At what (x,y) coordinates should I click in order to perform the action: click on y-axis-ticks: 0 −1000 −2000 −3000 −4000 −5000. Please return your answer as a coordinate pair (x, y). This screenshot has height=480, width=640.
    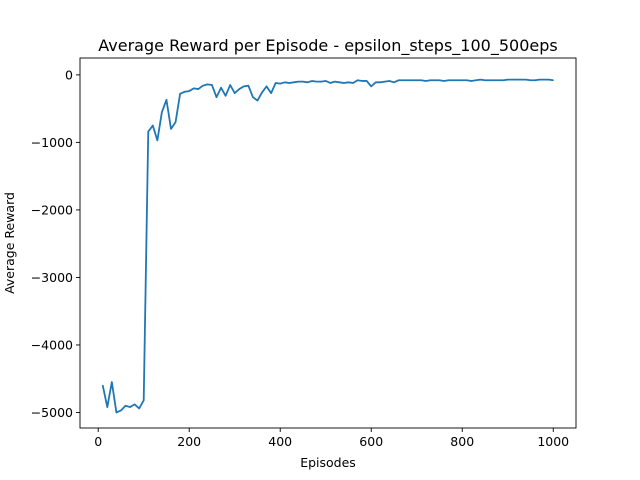
    Looking at the image, I should click on (55, 243).